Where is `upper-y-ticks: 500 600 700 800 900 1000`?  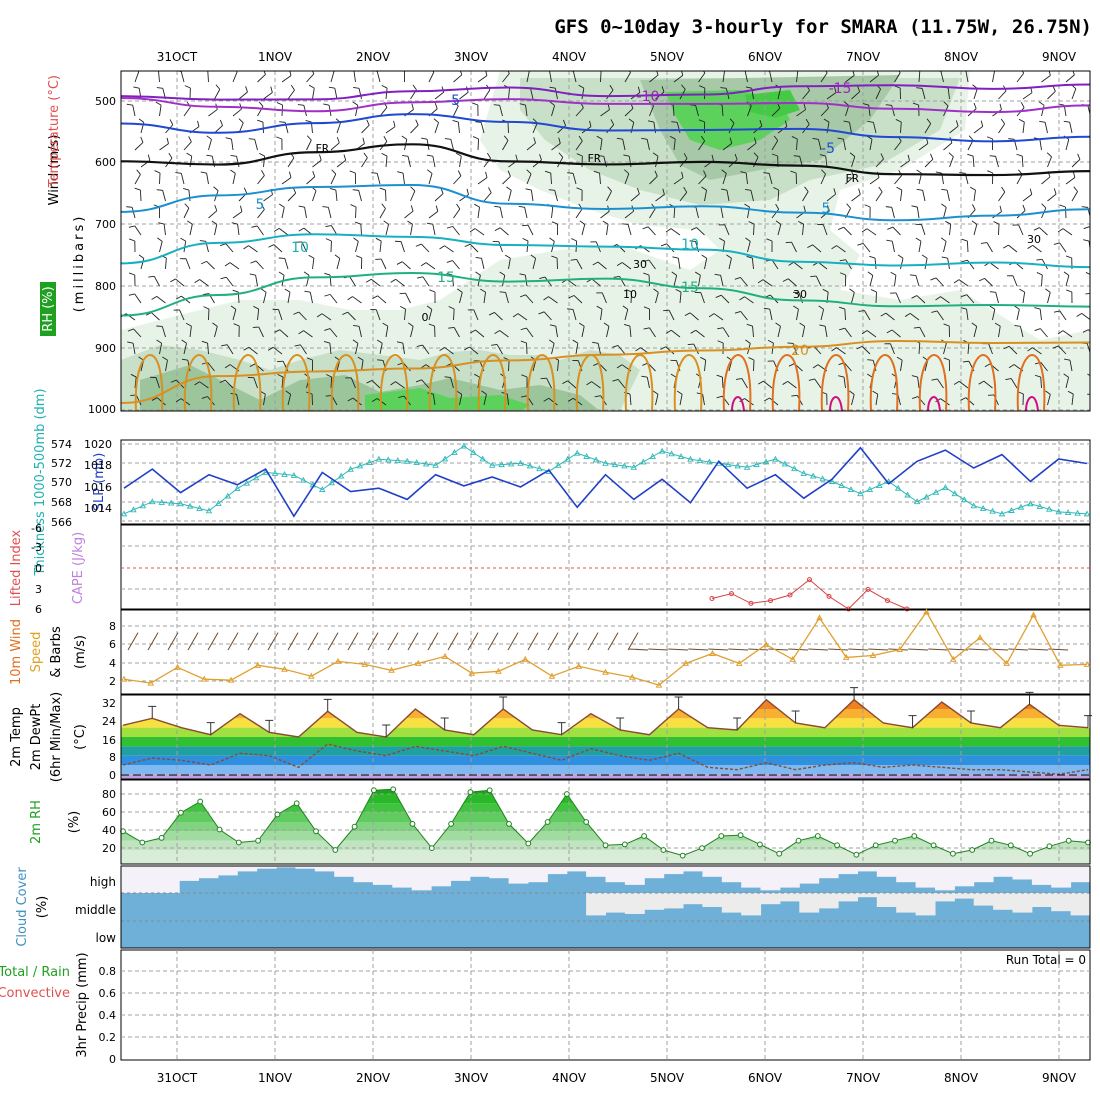
upper-y-ticks: 500 600 700 800 900 1000 is located at coordinates (102, 255).